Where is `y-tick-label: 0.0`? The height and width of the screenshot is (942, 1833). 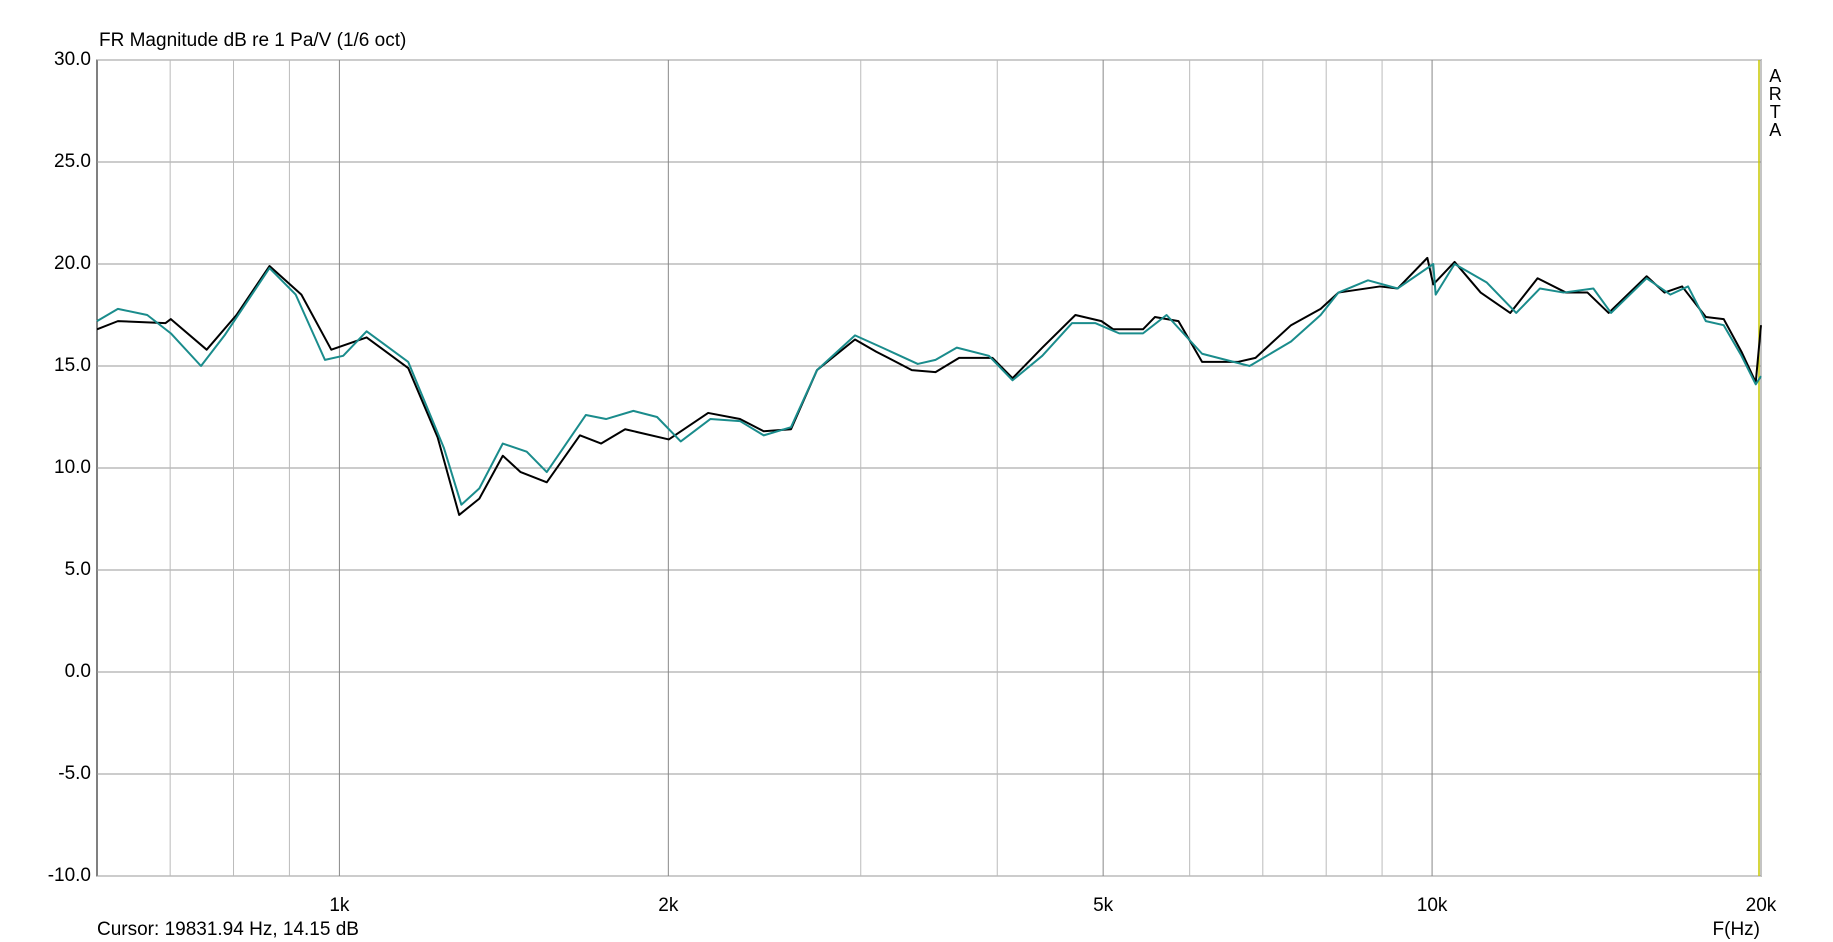 y-tick-label: 0.0 is located at coordinates (78, 671).